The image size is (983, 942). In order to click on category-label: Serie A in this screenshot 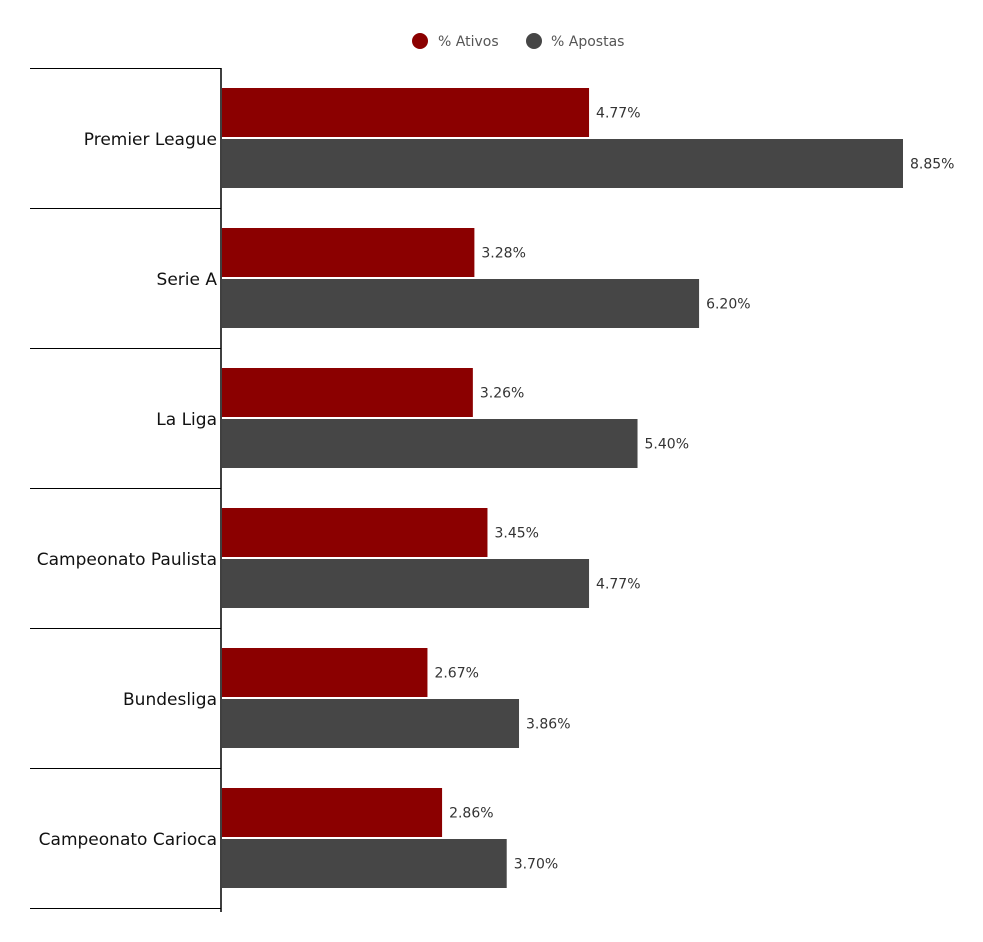, I will do `click(187, 280)`.